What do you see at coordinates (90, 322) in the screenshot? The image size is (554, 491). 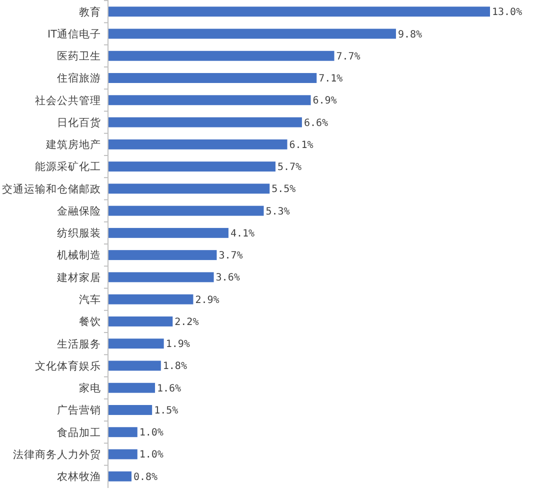 I see `y-tick-label: 餐饮` at bounding box center [90, 322].